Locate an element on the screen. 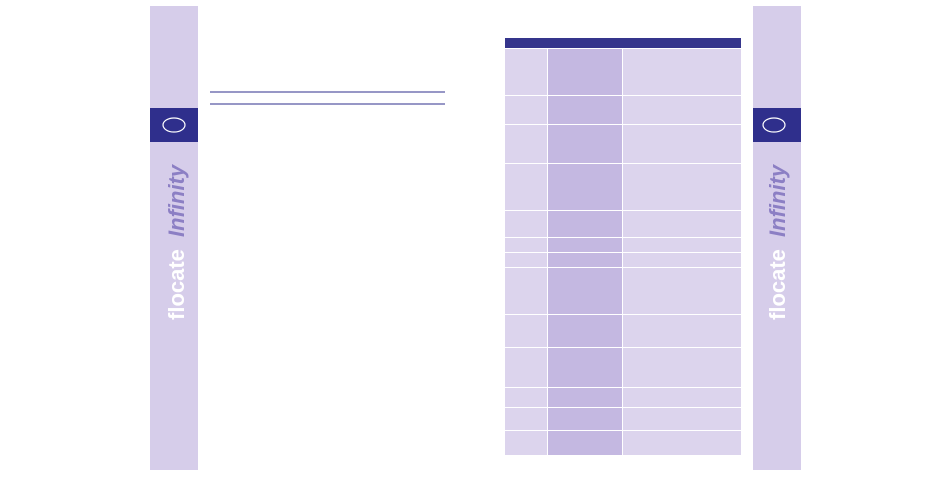  right-sidebar: flocate Infinity is located at coordinates (777, 238).